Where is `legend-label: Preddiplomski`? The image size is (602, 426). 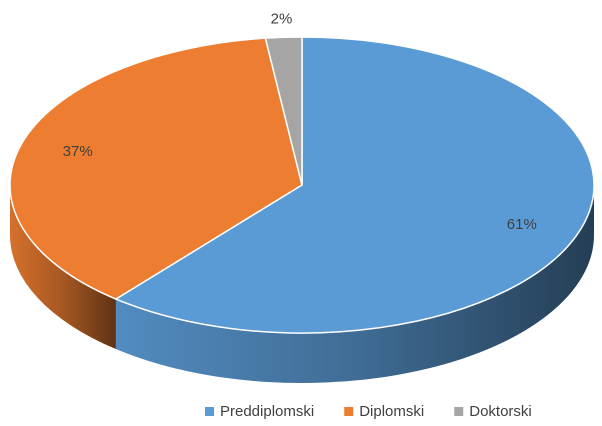 legend-label: Preddiplomski is located at coordinates (267, 411).